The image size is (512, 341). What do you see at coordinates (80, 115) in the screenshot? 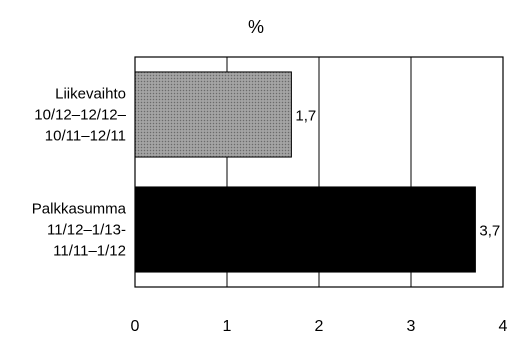
I see `category-label-line: 10/12–12/12–` at bounding box center [80, 115].